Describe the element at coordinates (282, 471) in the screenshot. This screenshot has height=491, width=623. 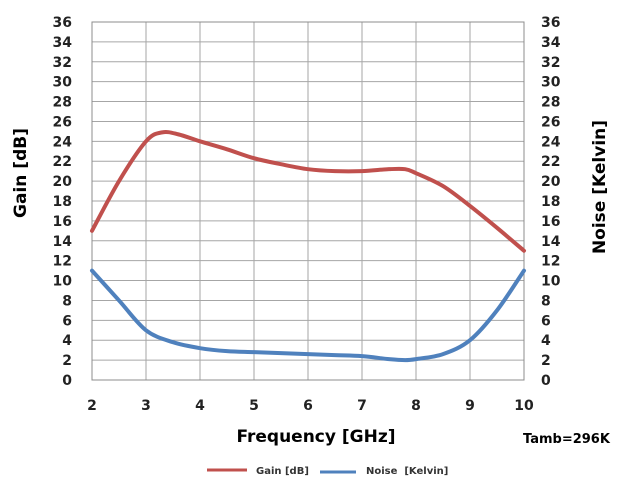
I see `legend-label-gain: Gain [dB]` at that location.